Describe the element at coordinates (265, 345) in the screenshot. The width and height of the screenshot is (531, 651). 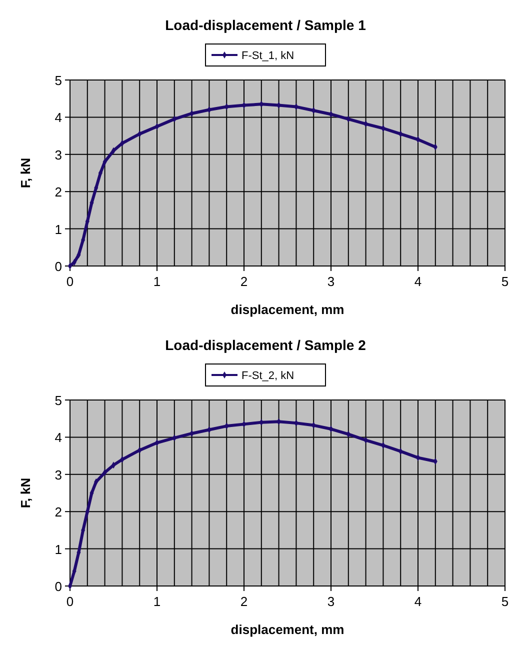
I see `chart-title: Load-displacement / Sample 2` at that location.